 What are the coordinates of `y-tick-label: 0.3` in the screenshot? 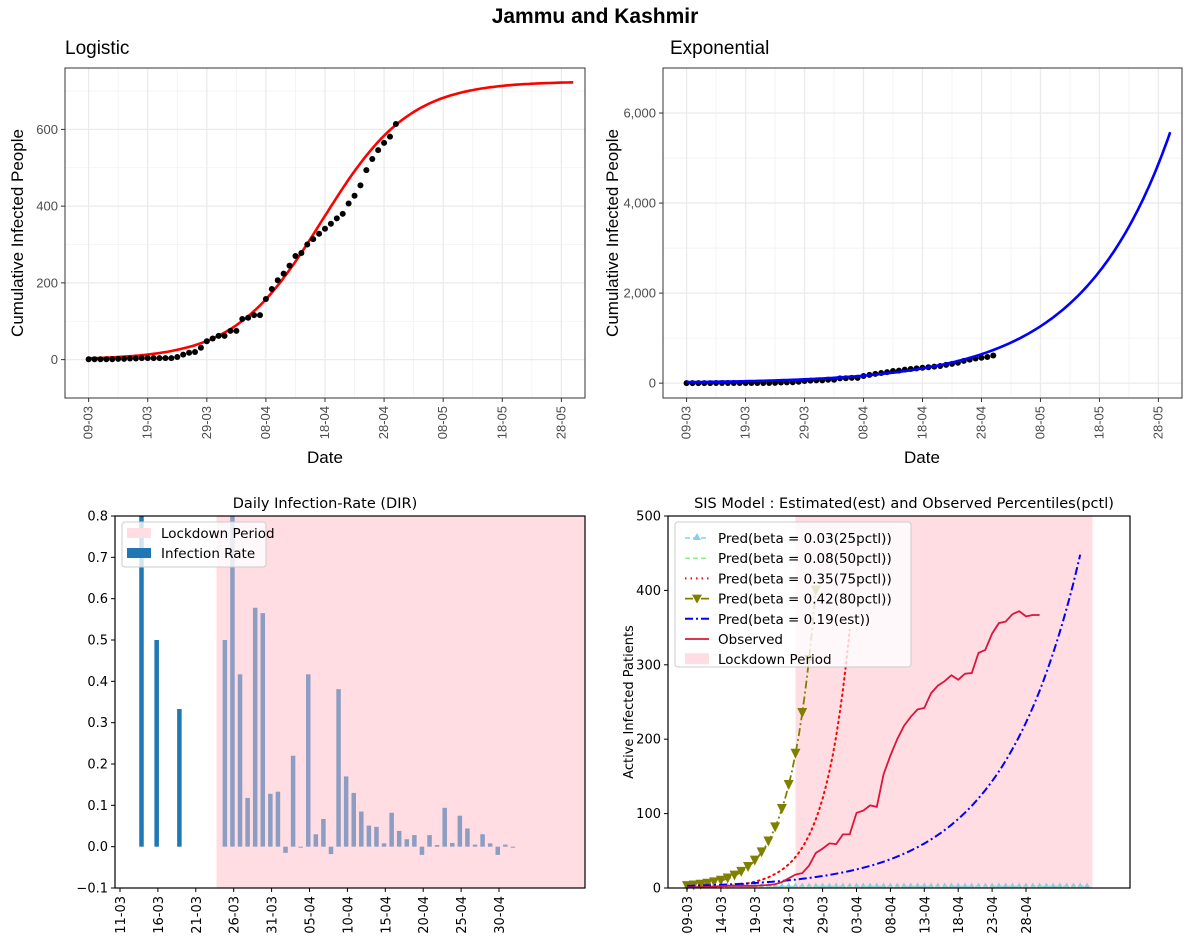 It's located at (97, 723).